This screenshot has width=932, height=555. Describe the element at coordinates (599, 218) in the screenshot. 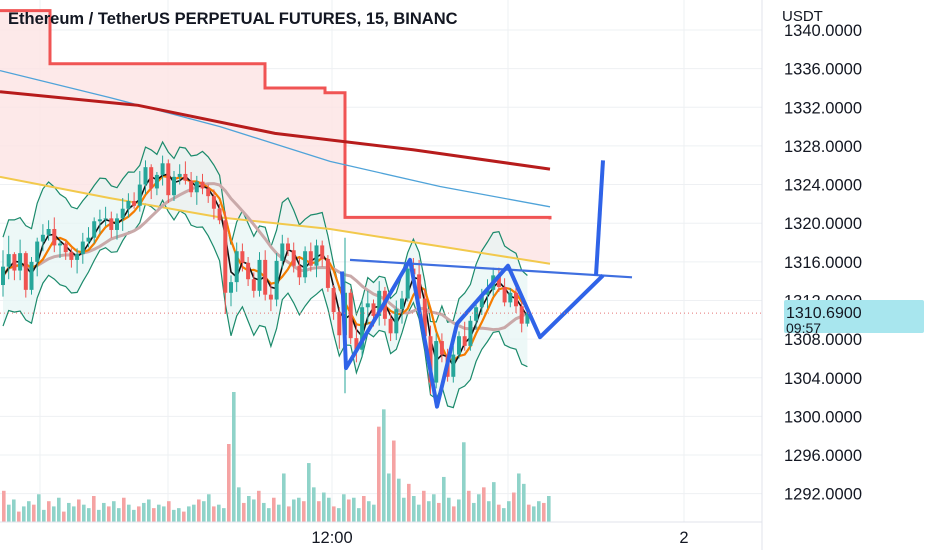

I see `projection-arrow` at that location.